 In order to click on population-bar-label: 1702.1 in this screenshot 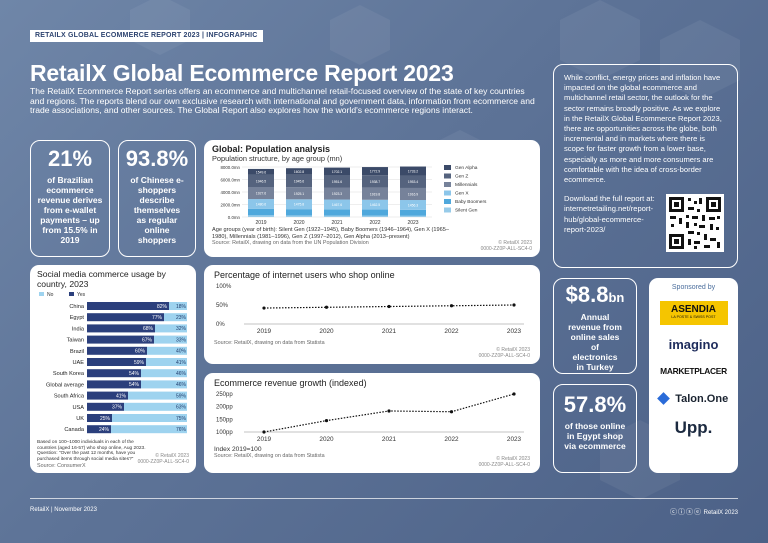, I will do `click(337, 172)`.